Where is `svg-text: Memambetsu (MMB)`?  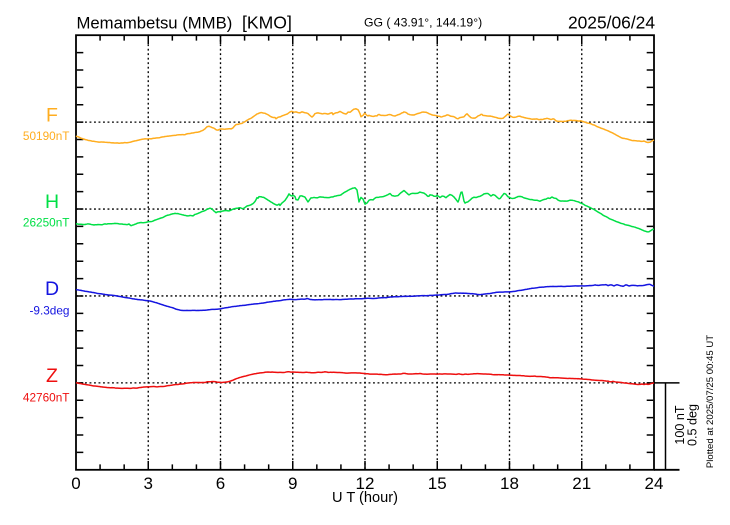 svg-text: Memambetsu (MMB) is located at coordinates (155, 22).